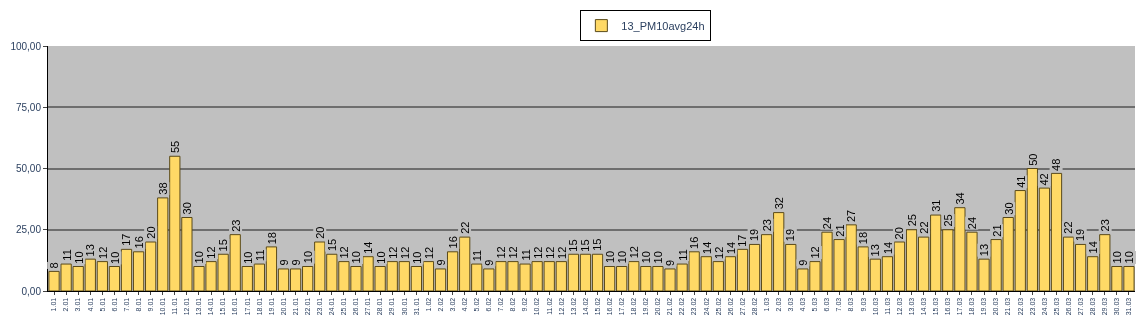 The image size is (1145, 336). What do you see at coordinates (53, 265) in the screenshot?
I see `data-label: 8` at bounding box center [53, 265].